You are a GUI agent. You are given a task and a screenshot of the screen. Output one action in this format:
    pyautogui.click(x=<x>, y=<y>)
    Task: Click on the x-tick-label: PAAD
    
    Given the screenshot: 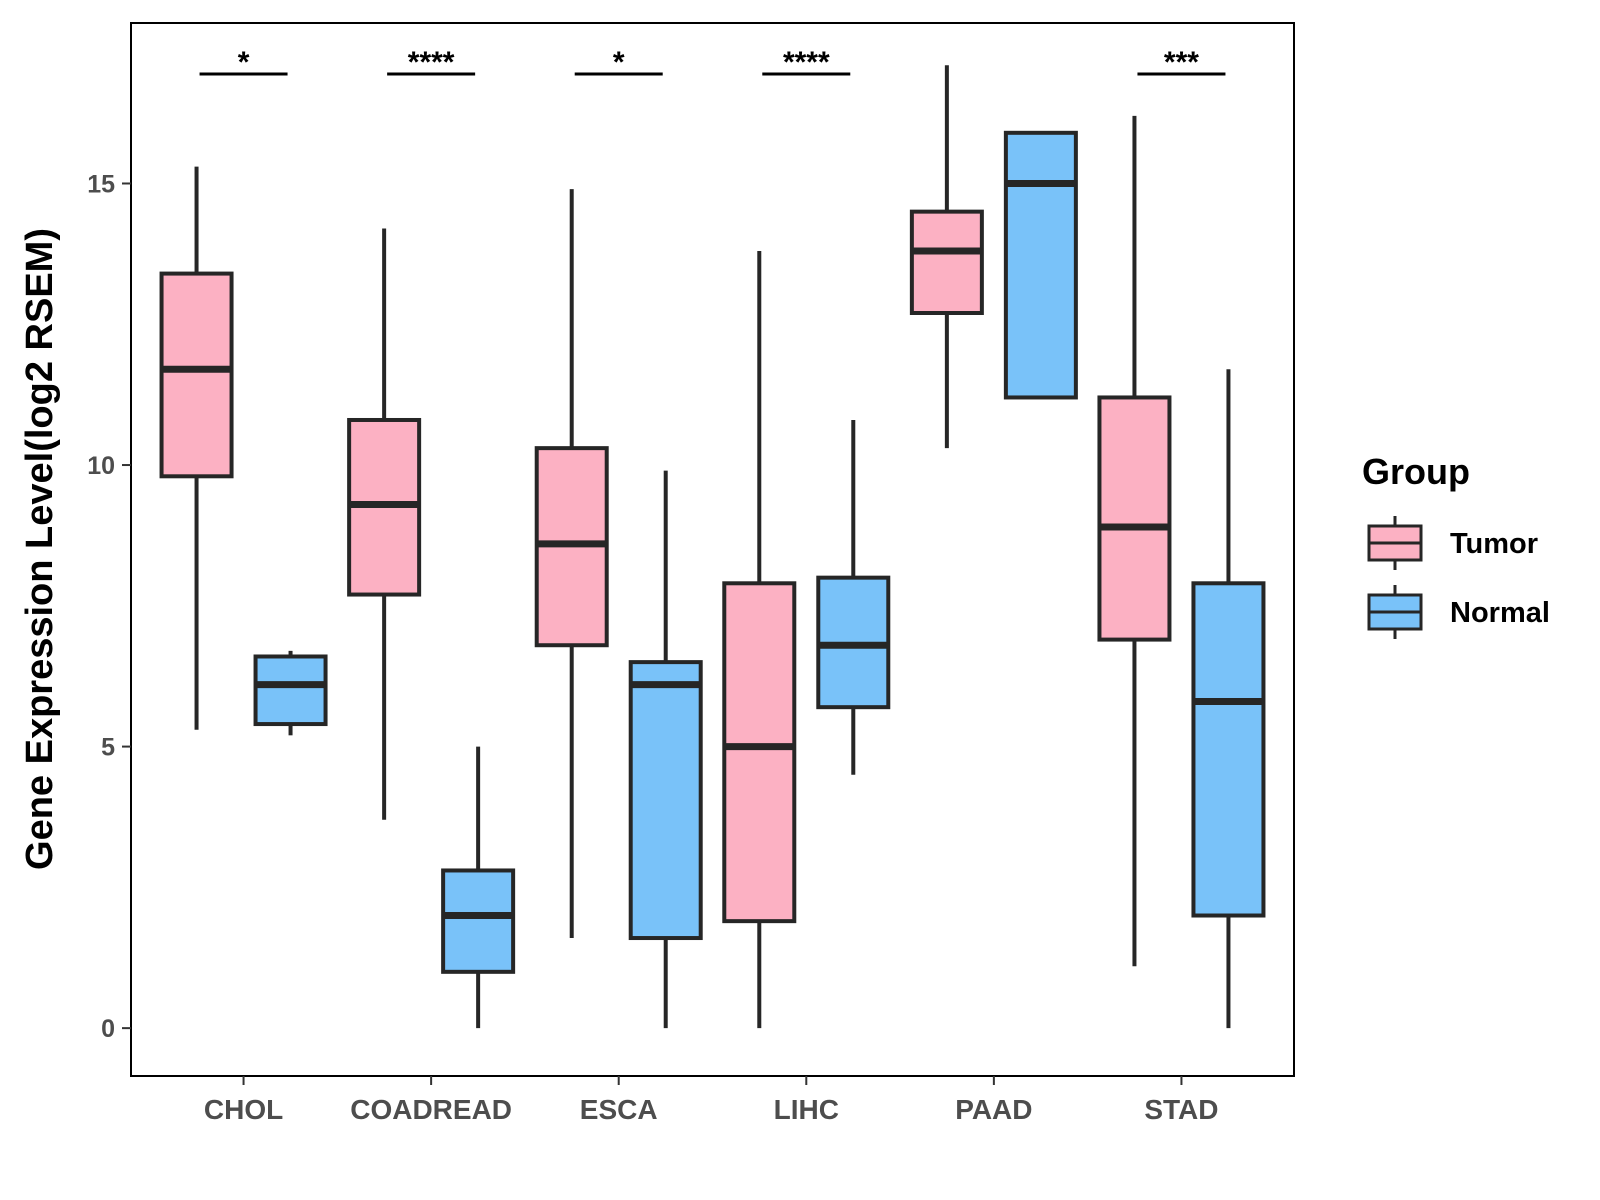 What is the action you would take?
    pyautogui.click(x=993, y=1109)
    